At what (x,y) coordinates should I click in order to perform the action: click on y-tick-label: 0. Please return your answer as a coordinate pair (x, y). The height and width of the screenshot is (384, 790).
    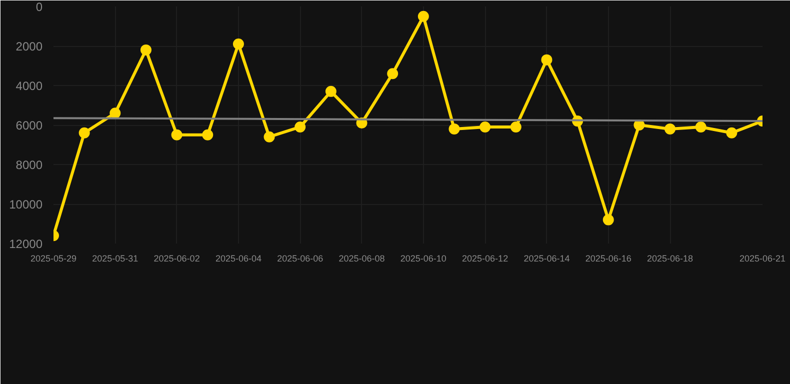
    Looking at the image, I should click on (39, 7).